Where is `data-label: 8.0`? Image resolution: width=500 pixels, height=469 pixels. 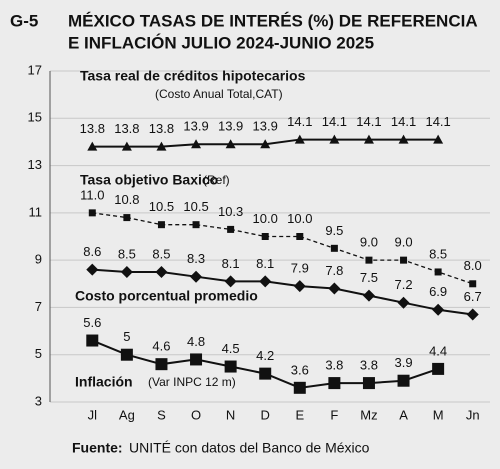 data-label: 8.0 is located at coordinates (473, 265).